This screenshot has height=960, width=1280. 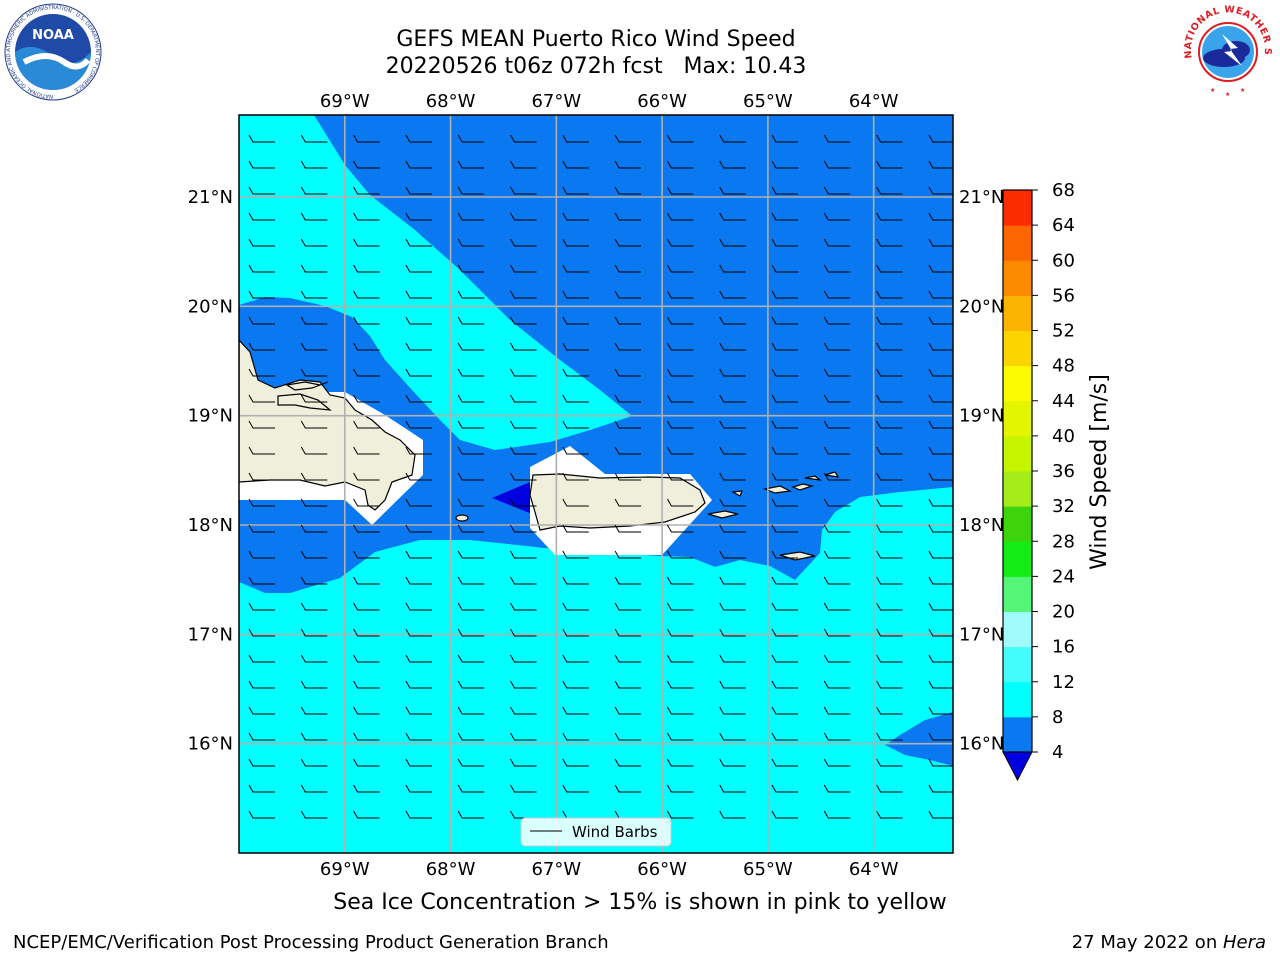 I want to click on lon-tick-label-top: 67°W, so click(x=556, y=101).